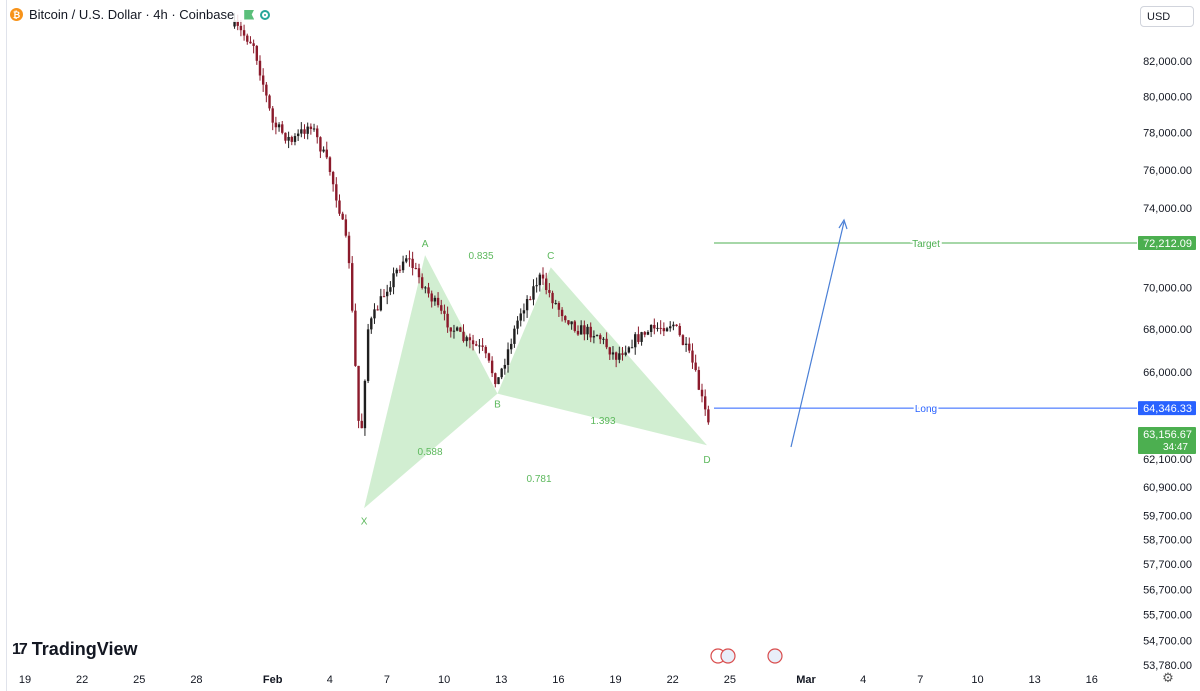  What do you see at coordinates (817, 334) in the screenshot?
I see `projection-arrow-line` at bounding box center [817, 334].